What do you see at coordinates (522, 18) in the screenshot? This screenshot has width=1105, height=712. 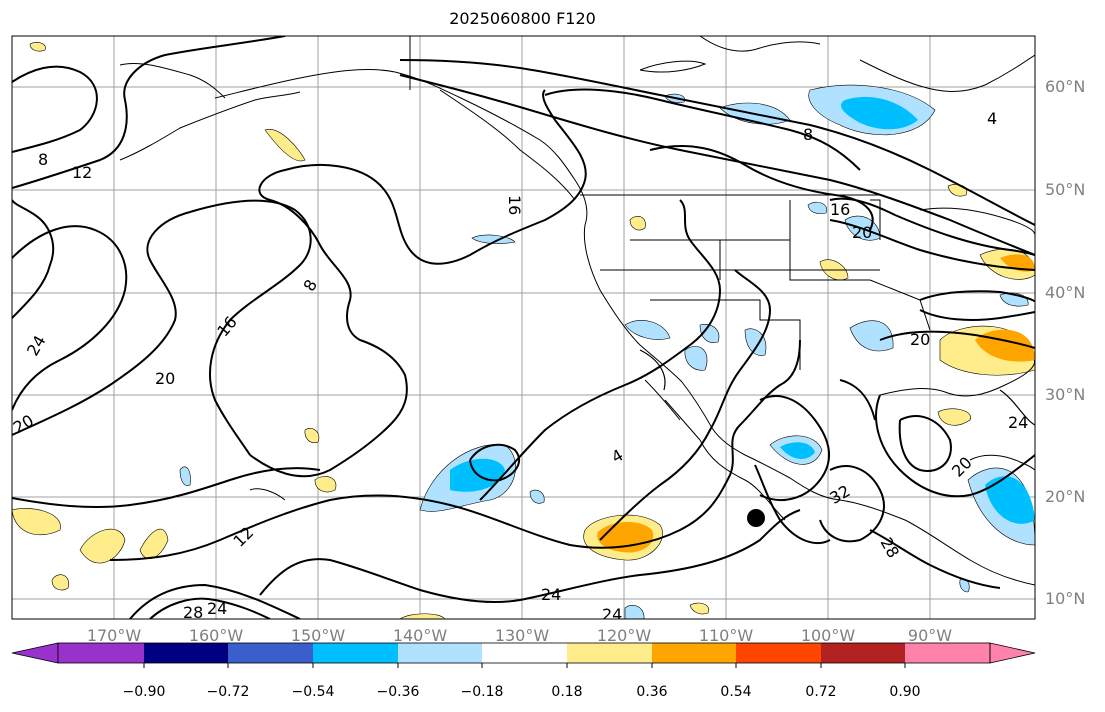 I see `map-title: 2025060800 F120` at bounding box center [522, 18].